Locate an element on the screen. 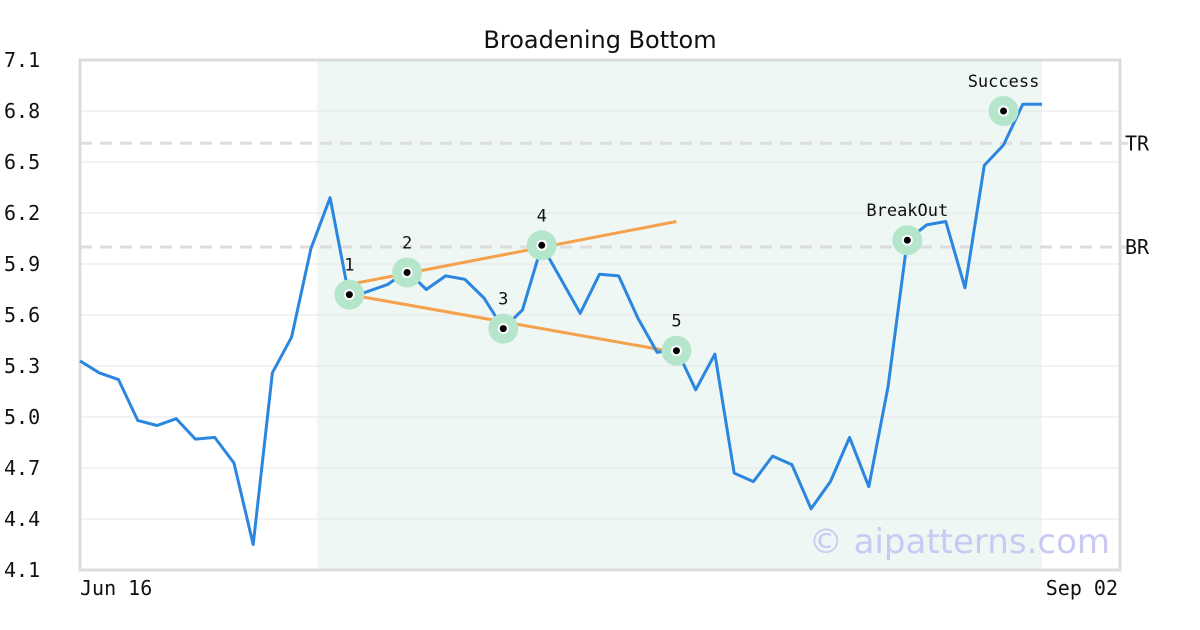  chart-title: Broadening Bottom is located at coordinates (599, 40).